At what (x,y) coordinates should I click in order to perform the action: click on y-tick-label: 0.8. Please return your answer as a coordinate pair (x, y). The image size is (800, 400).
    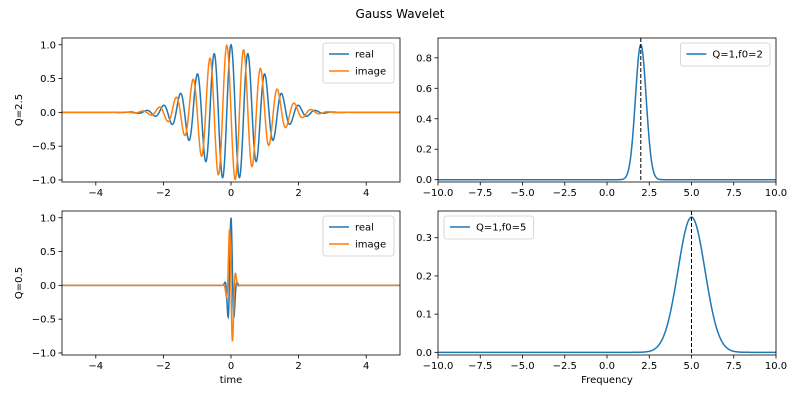
    Looking at the image, I should click on (424, 58).